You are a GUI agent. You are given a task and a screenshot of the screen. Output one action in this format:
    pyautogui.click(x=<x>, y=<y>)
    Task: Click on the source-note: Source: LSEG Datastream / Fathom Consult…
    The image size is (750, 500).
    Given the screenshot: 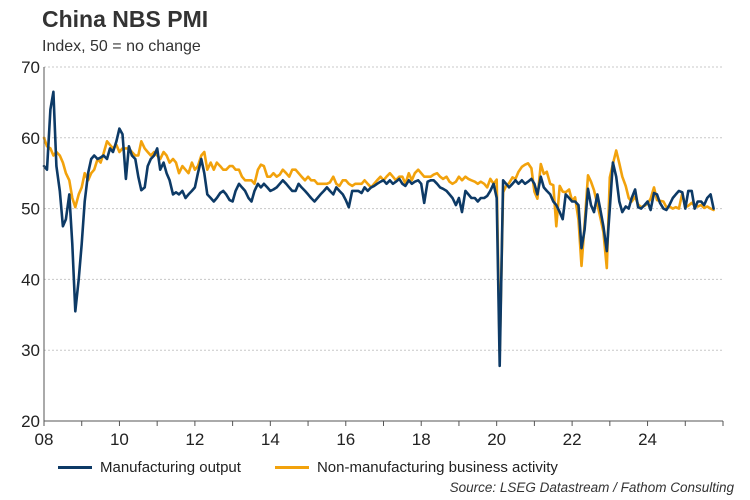 What is the action you would take?
    pyautogui.click(x=591, y=487)
    